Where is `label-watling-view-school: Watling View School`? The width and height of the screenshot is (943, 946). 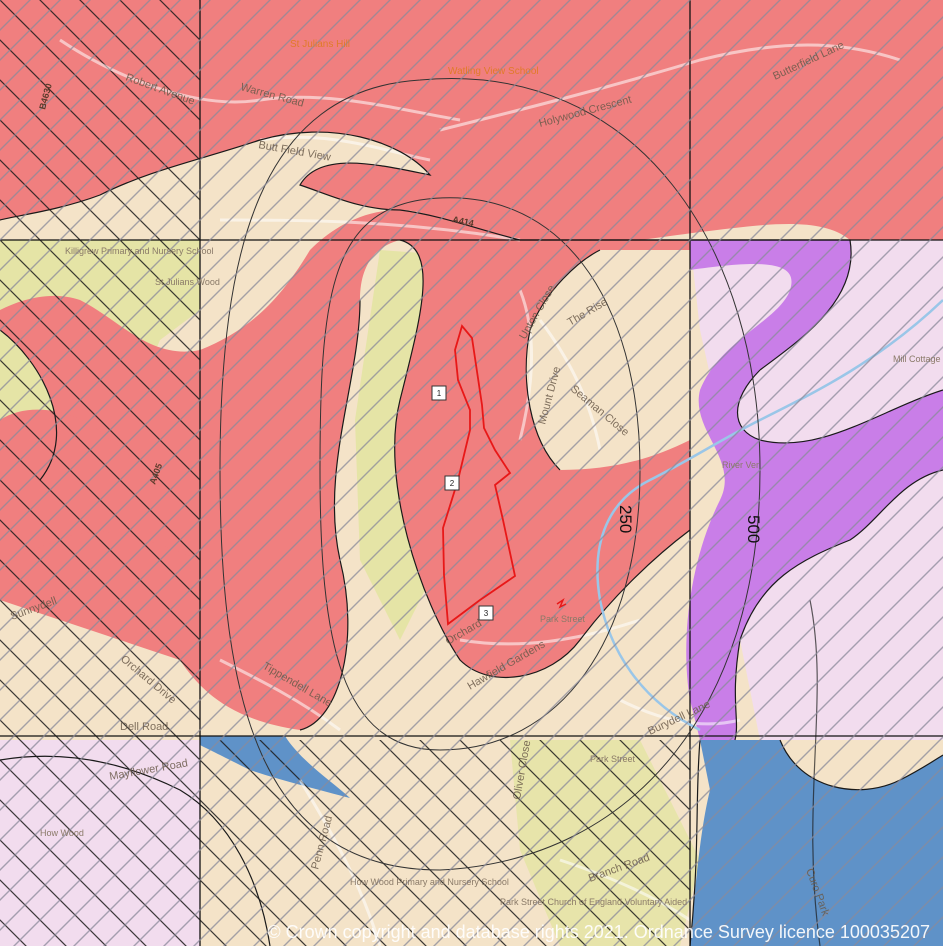 label-watling-view-school: Watling View School is located at coordinates (493, 71).